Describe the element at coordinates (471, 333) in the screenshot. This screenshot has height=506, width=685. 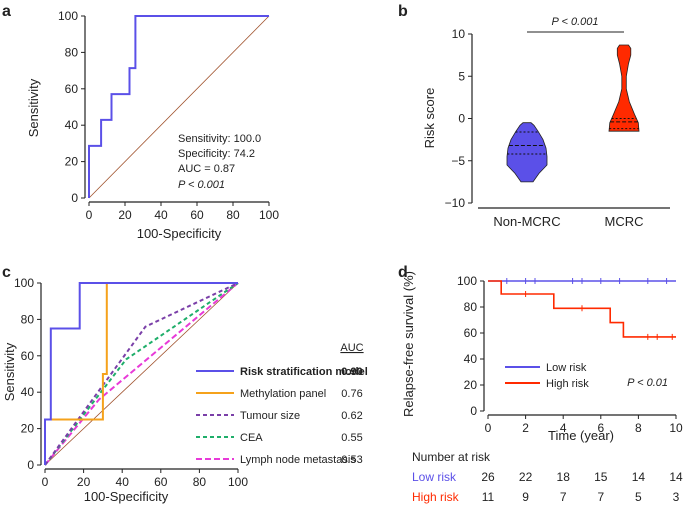
I see `panel-d-ytick-label: 60` at that location.